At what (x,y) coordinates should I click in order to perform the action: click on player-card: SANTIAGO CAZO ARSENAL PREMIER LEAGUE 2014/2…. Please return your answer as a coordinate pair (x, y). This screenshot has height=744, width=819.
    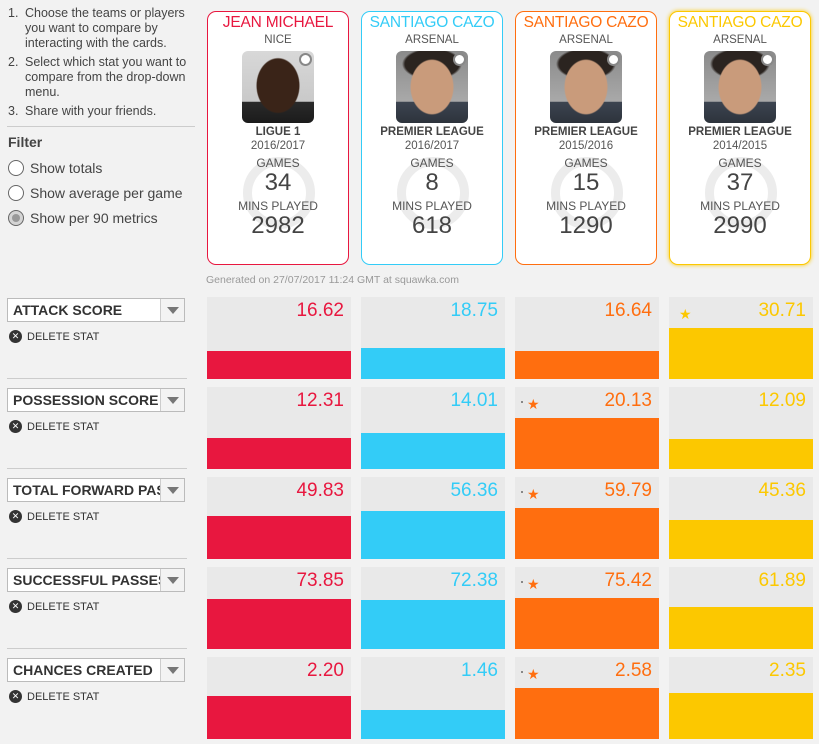
    Looking at the image, I should click on (740, 138).